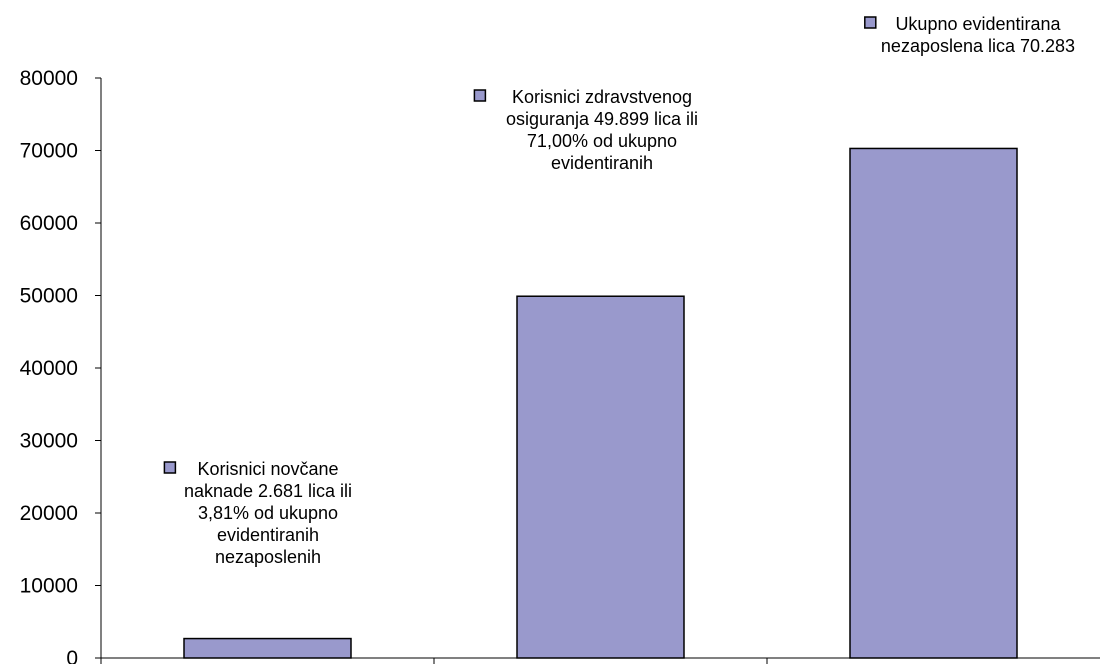  Describe the element at coordinates (267, 469) in the screenshot. I see `annotation-text-line: Korisnici novčane` at that location.